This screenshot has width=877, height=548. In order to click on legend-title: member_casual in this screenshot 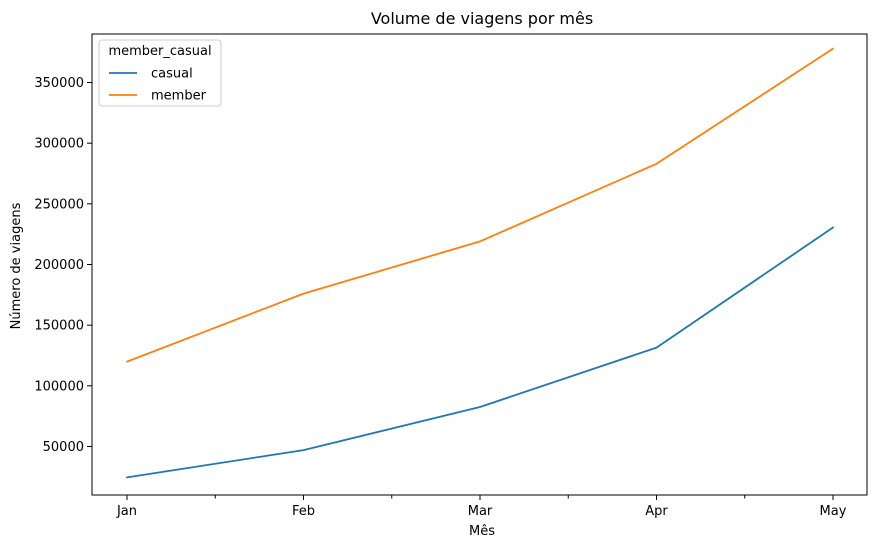, I will do `click(159, 51)`.